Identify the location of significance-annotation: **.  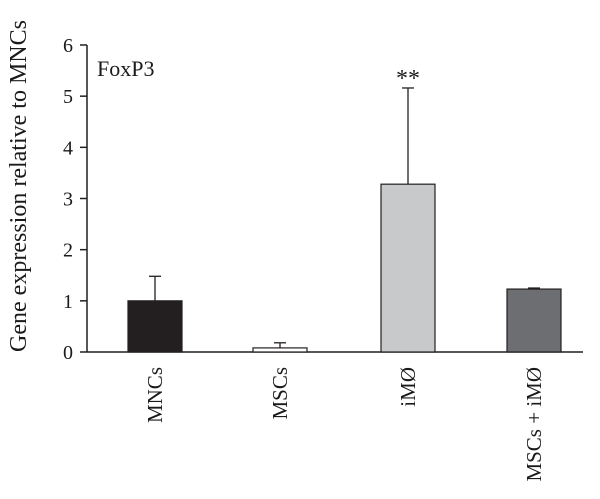
(408, 79).